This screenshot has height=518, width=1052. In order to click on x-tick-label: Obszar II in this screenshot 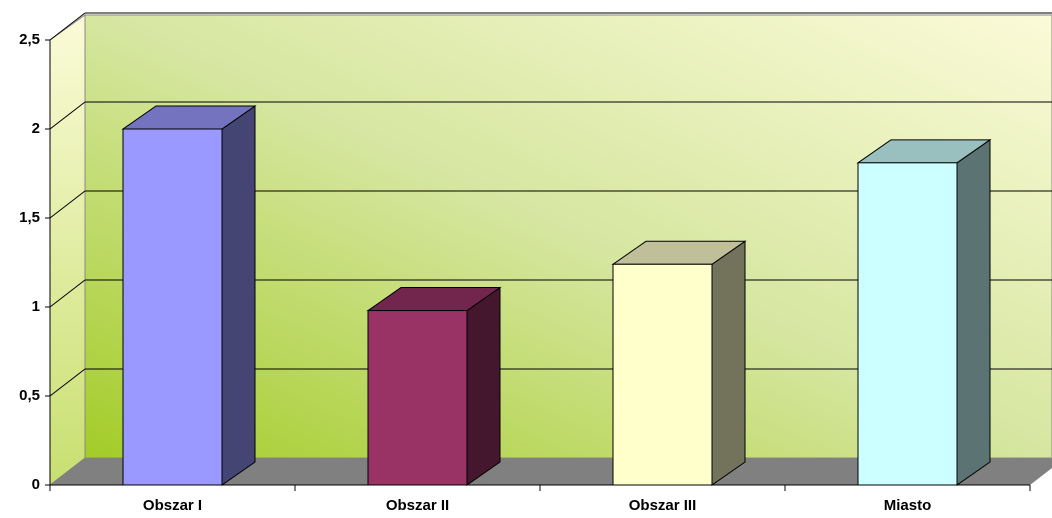, I will do `click(417, 505)`.